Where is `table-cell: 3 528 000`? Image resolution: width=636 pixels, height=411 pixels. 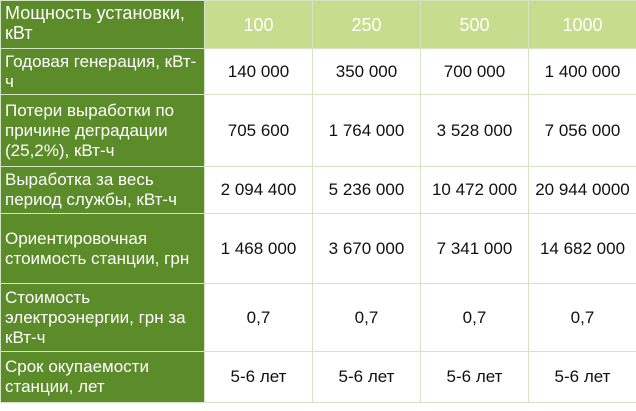
table-cell: 3 528 000 is located at coordinates (474, 130).